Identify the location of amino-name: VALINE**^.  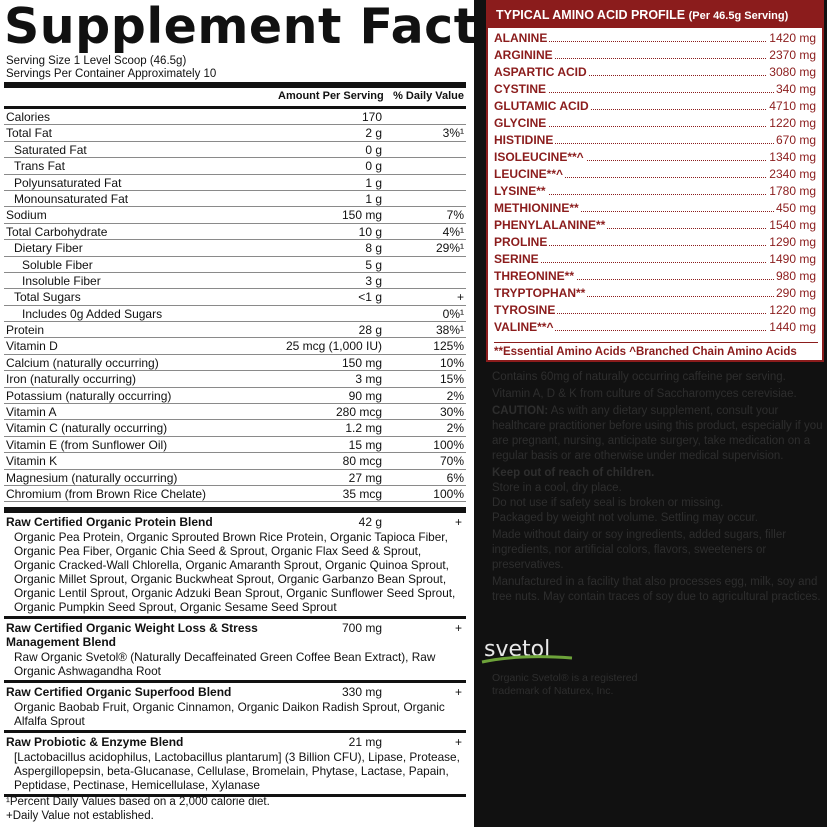
(525, 327).